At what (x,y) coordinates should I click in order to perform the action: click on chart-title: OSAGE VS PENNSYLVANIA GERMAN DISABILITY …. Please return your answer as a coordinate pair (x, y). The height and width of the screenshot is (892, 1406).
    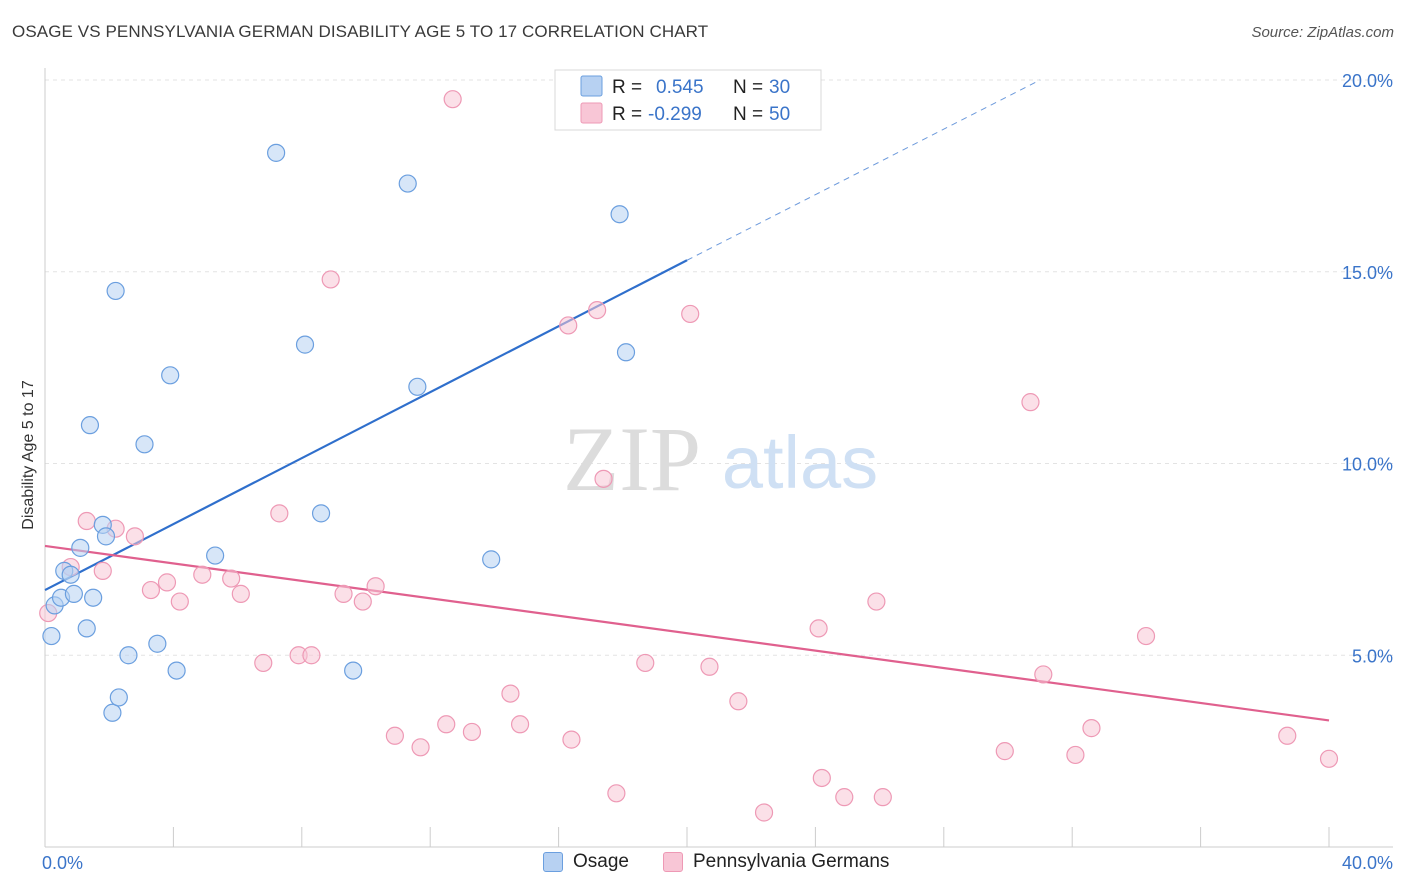
    Looking at the image, I should click on (360, 31).